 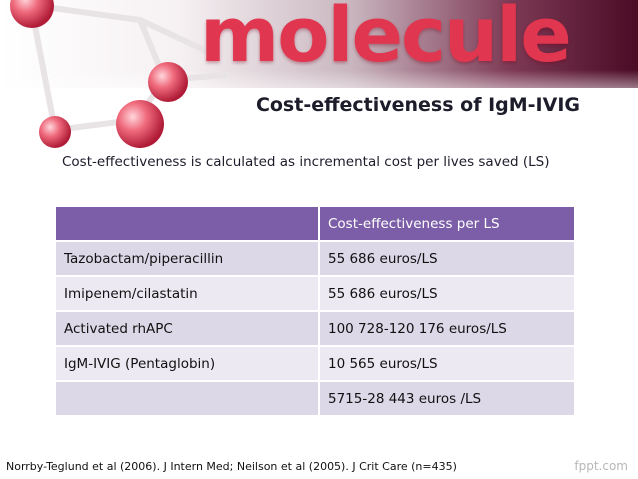 What do you see at coordinates (447, 223) in the screenshot?
I see `table-header-cell: Cost-effectiveness per LS` at bounding box center [447, 223].